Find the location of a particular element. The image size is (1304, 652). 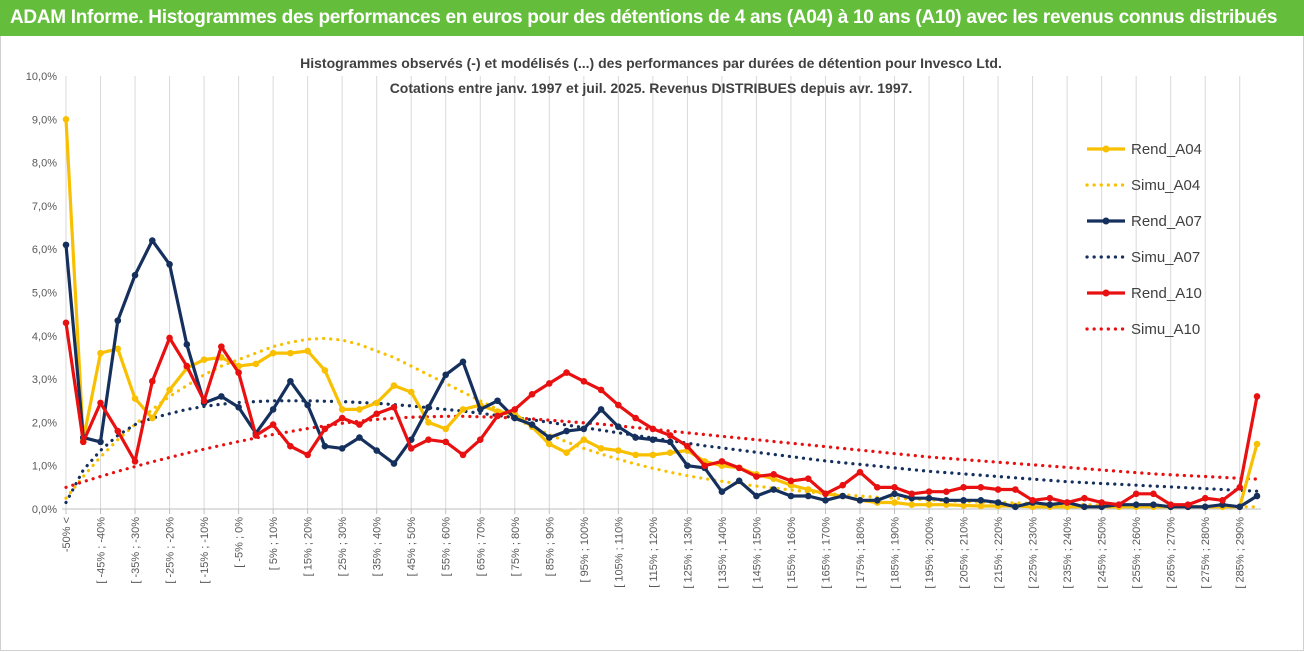

legend-label: Rend_A07 is located at coordinates (1166, 221).